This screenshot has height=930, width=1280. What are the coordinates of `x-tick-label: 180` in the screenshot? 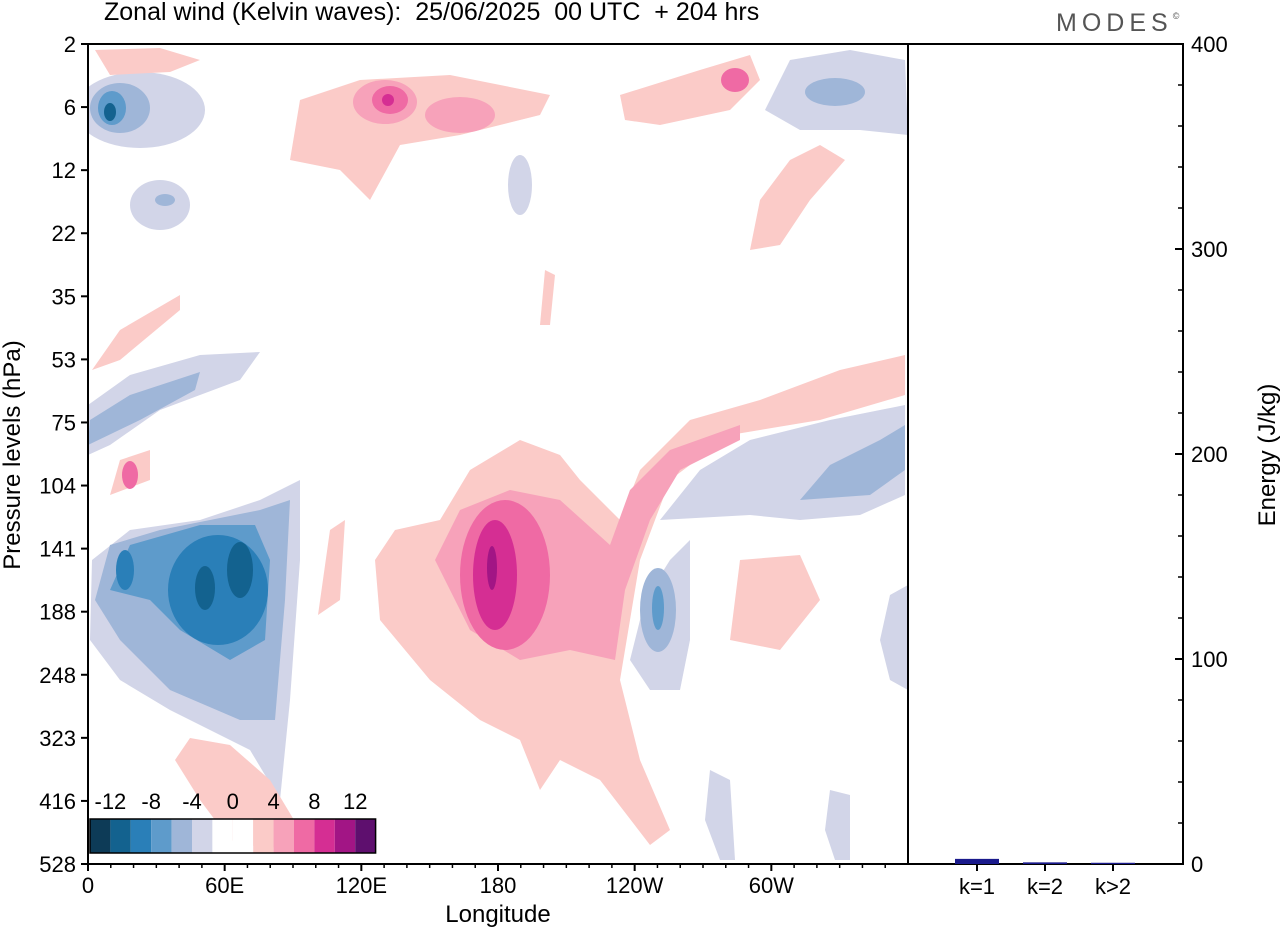 It's located at (498, 885).